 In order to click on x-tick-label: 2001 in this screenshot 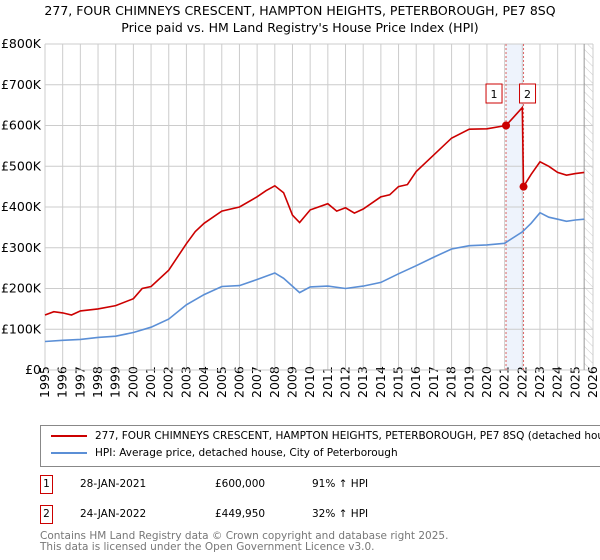, I will do `click(150, 382)`.